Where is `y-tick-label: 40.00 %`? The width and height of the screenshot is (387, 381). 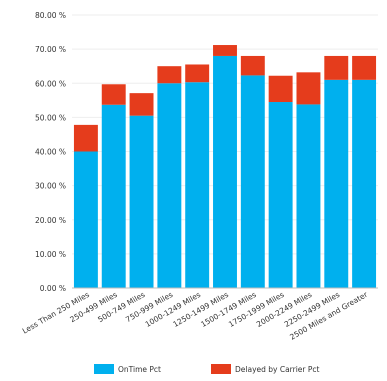 y-tick-label: 40.00 % is located at coordinates (50, 152).